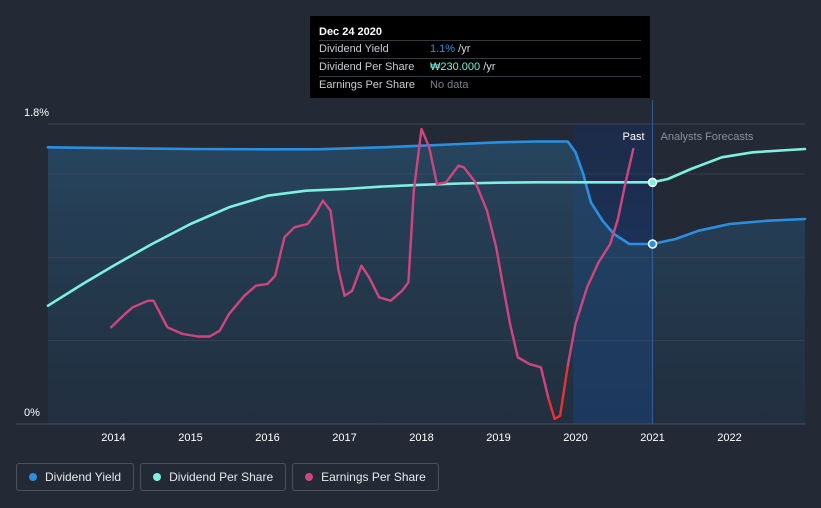 The image size is (821, 508). Describe the element at coordinates (33, 477) in the screenshot. I see `legend-dot-dividend-yield` at that location.